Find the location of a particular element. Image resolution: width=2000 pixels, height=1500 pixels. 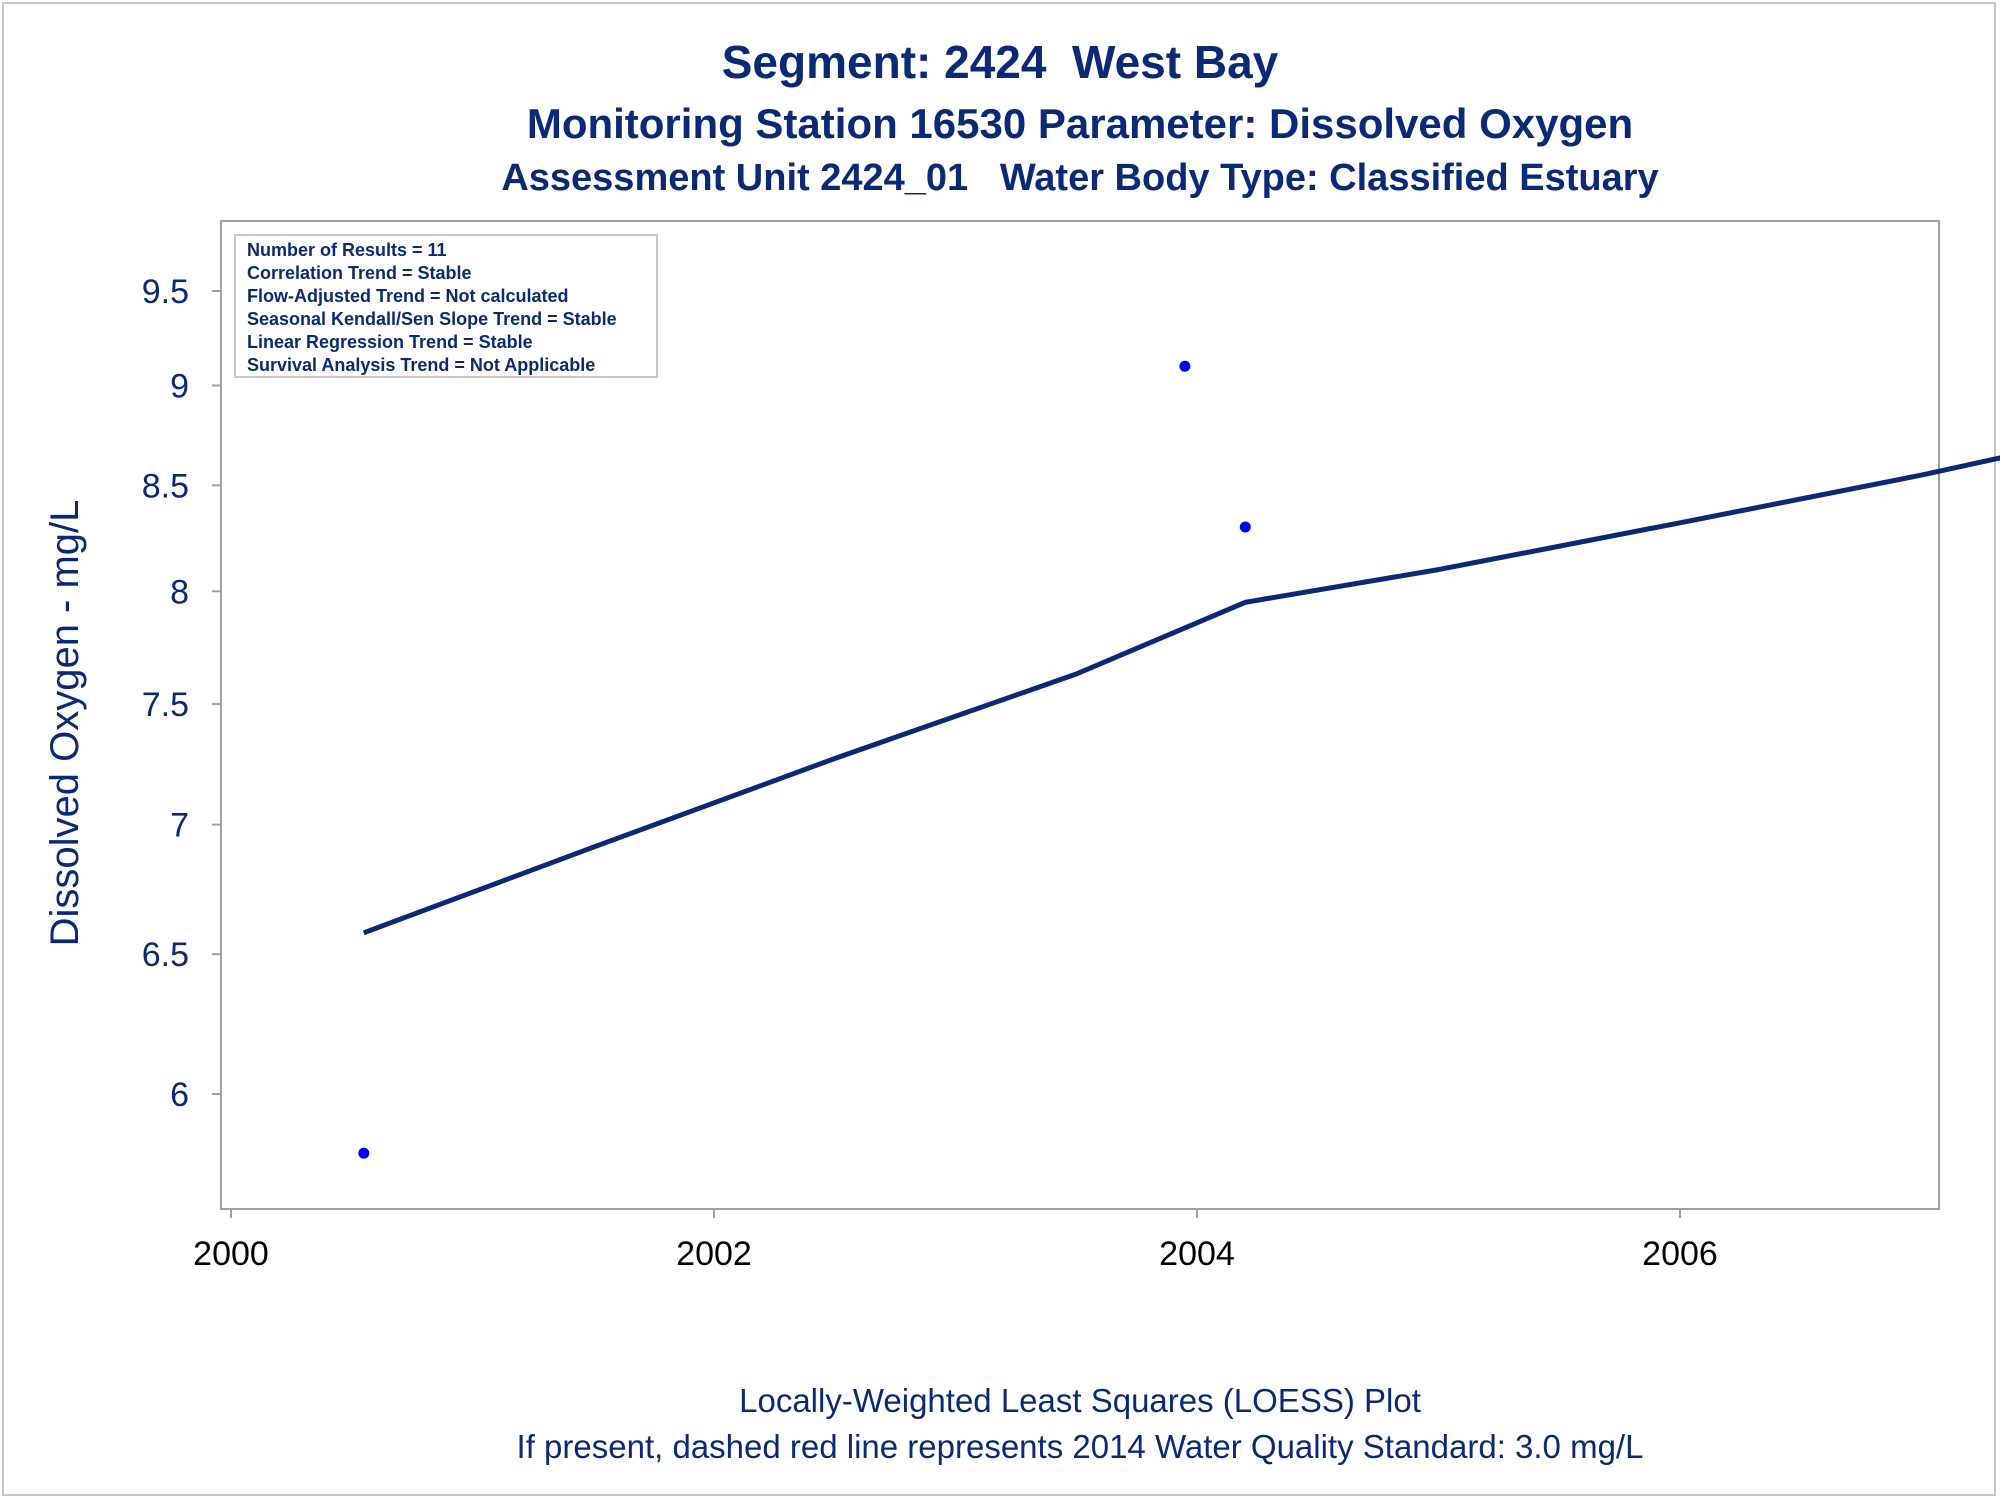

x-tick-label: 2002 is located at coordinates (714, 1254).